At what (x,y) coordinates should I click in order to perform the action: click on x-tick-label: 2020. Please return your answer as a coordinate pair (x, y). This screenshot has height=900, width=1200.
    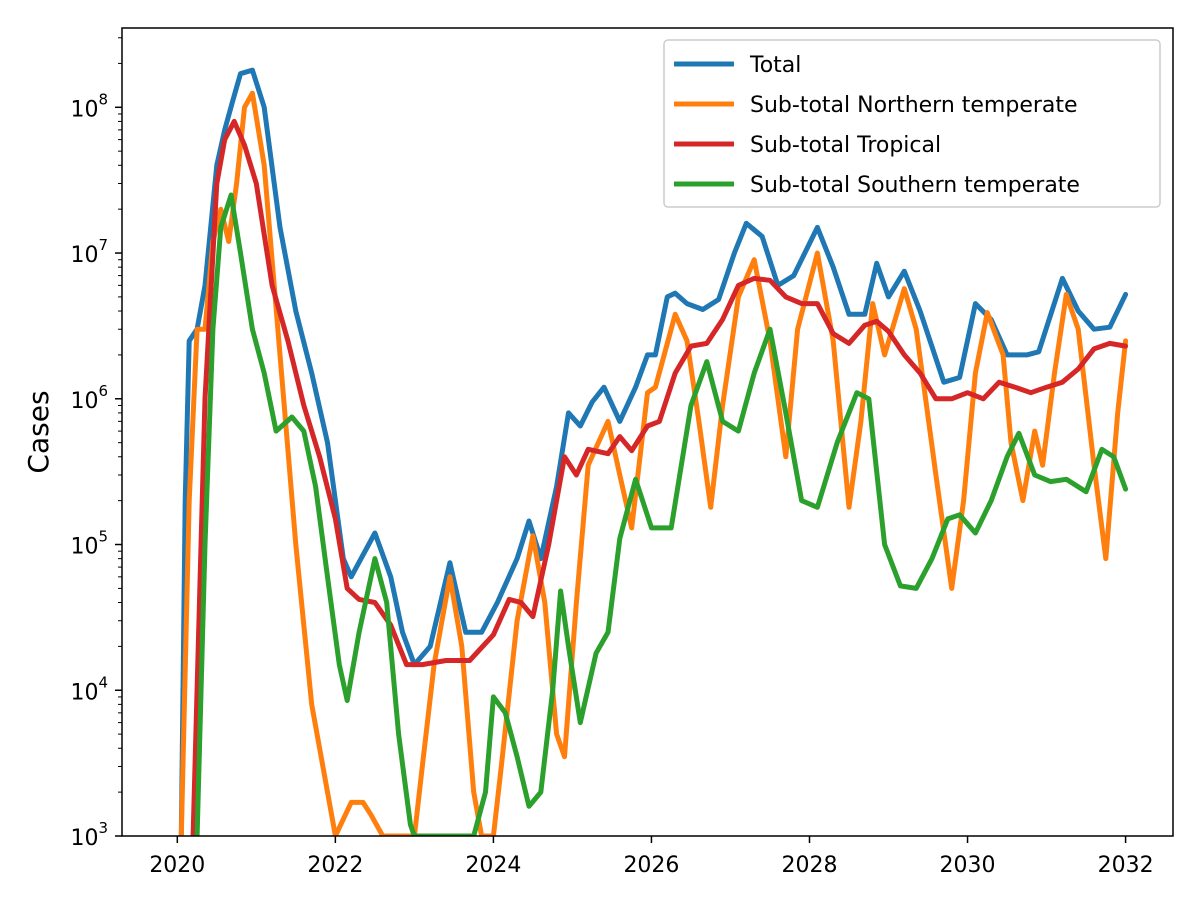
    Looking at the image, I should click on (177, 865).